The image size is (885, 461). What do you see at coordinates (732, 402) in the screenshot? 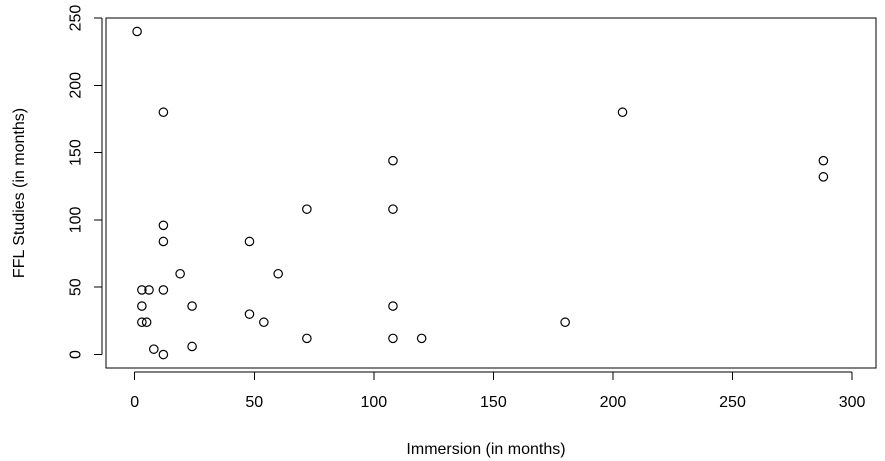
I see `x-tick-label: 250` at bounding box center [732, 402].